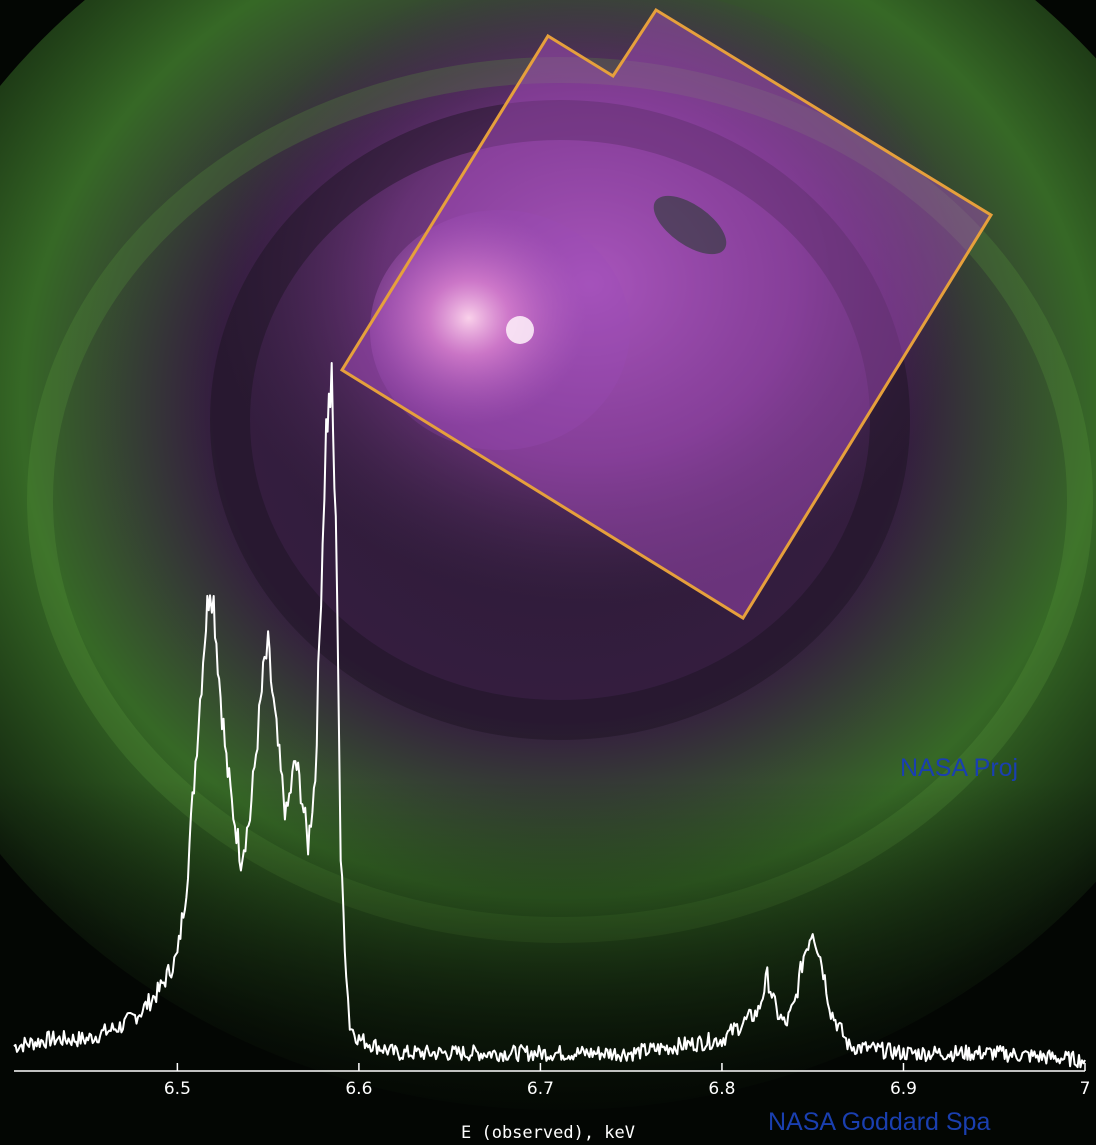 The width and height of the screenshot is (1096, 1145). I want to click on inset-core, so click(500, 330).